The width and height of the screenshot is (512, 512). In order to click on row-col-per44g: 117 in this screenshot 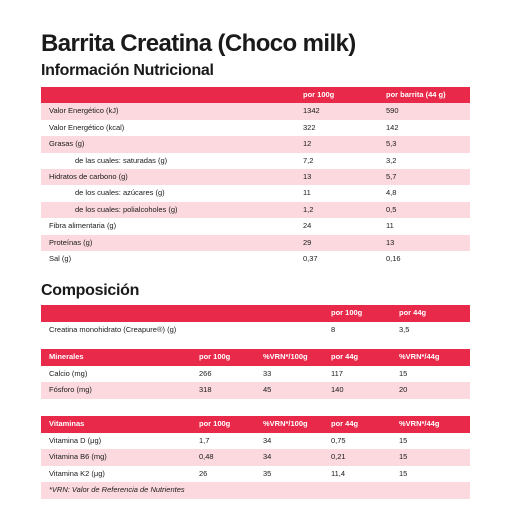, I will do `click(337, 373)`.